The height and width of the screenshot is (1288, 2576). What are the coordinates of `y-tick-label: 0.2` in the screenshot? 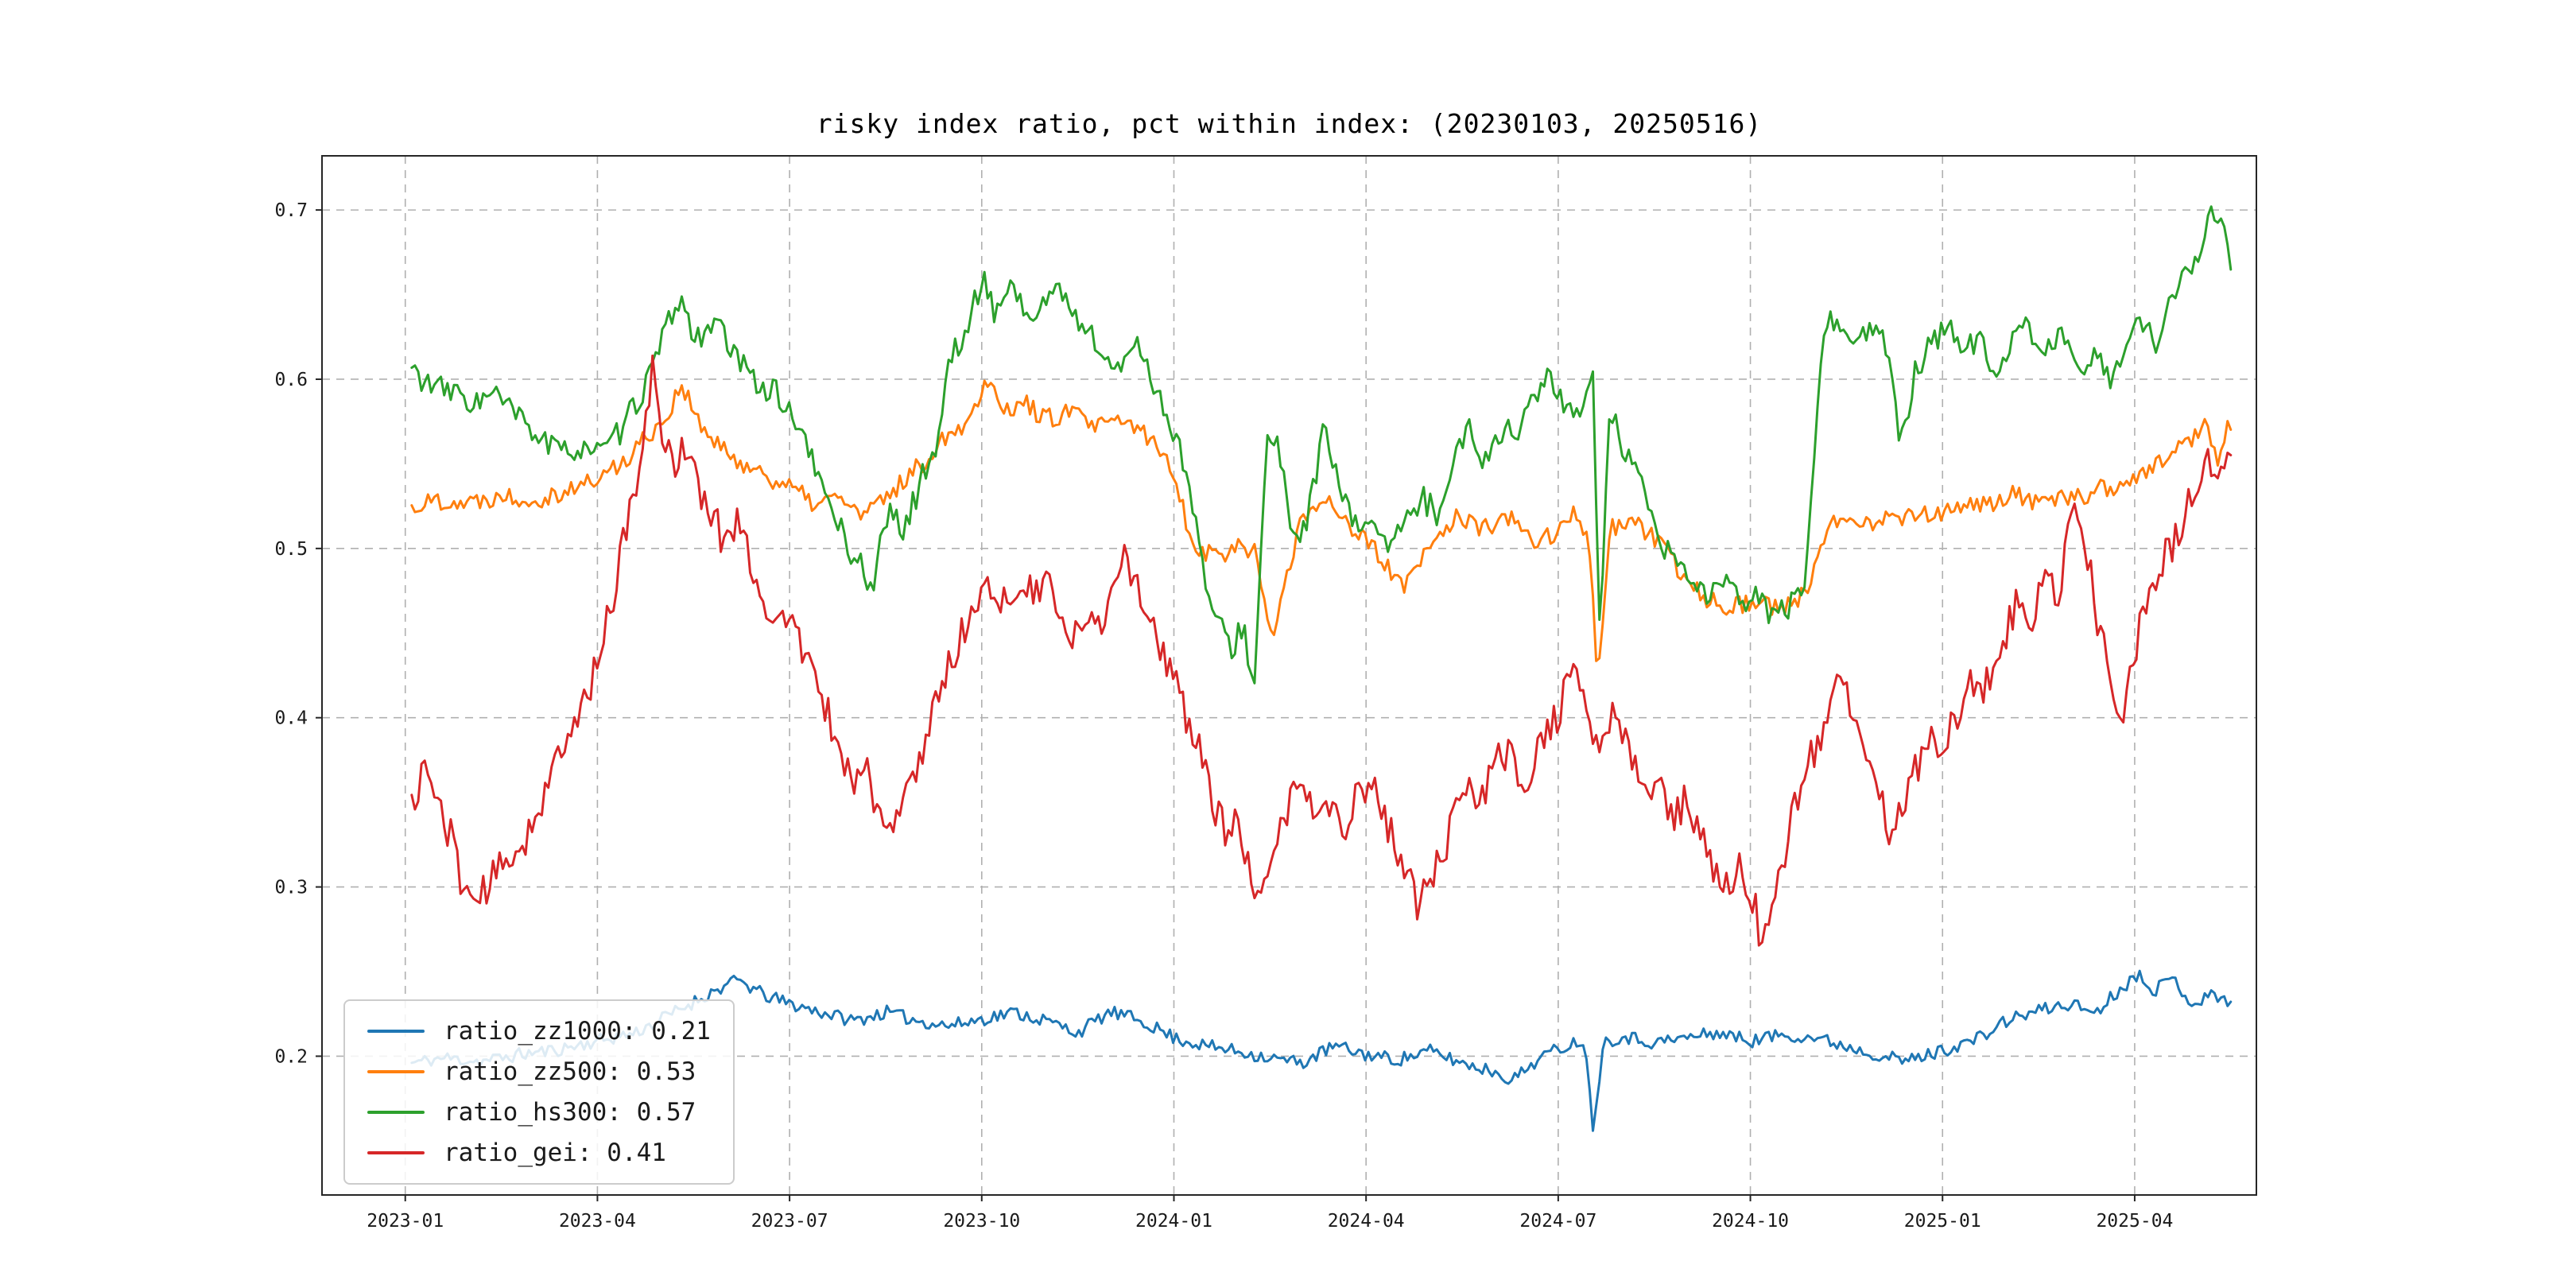 It's located at (291, 1056).